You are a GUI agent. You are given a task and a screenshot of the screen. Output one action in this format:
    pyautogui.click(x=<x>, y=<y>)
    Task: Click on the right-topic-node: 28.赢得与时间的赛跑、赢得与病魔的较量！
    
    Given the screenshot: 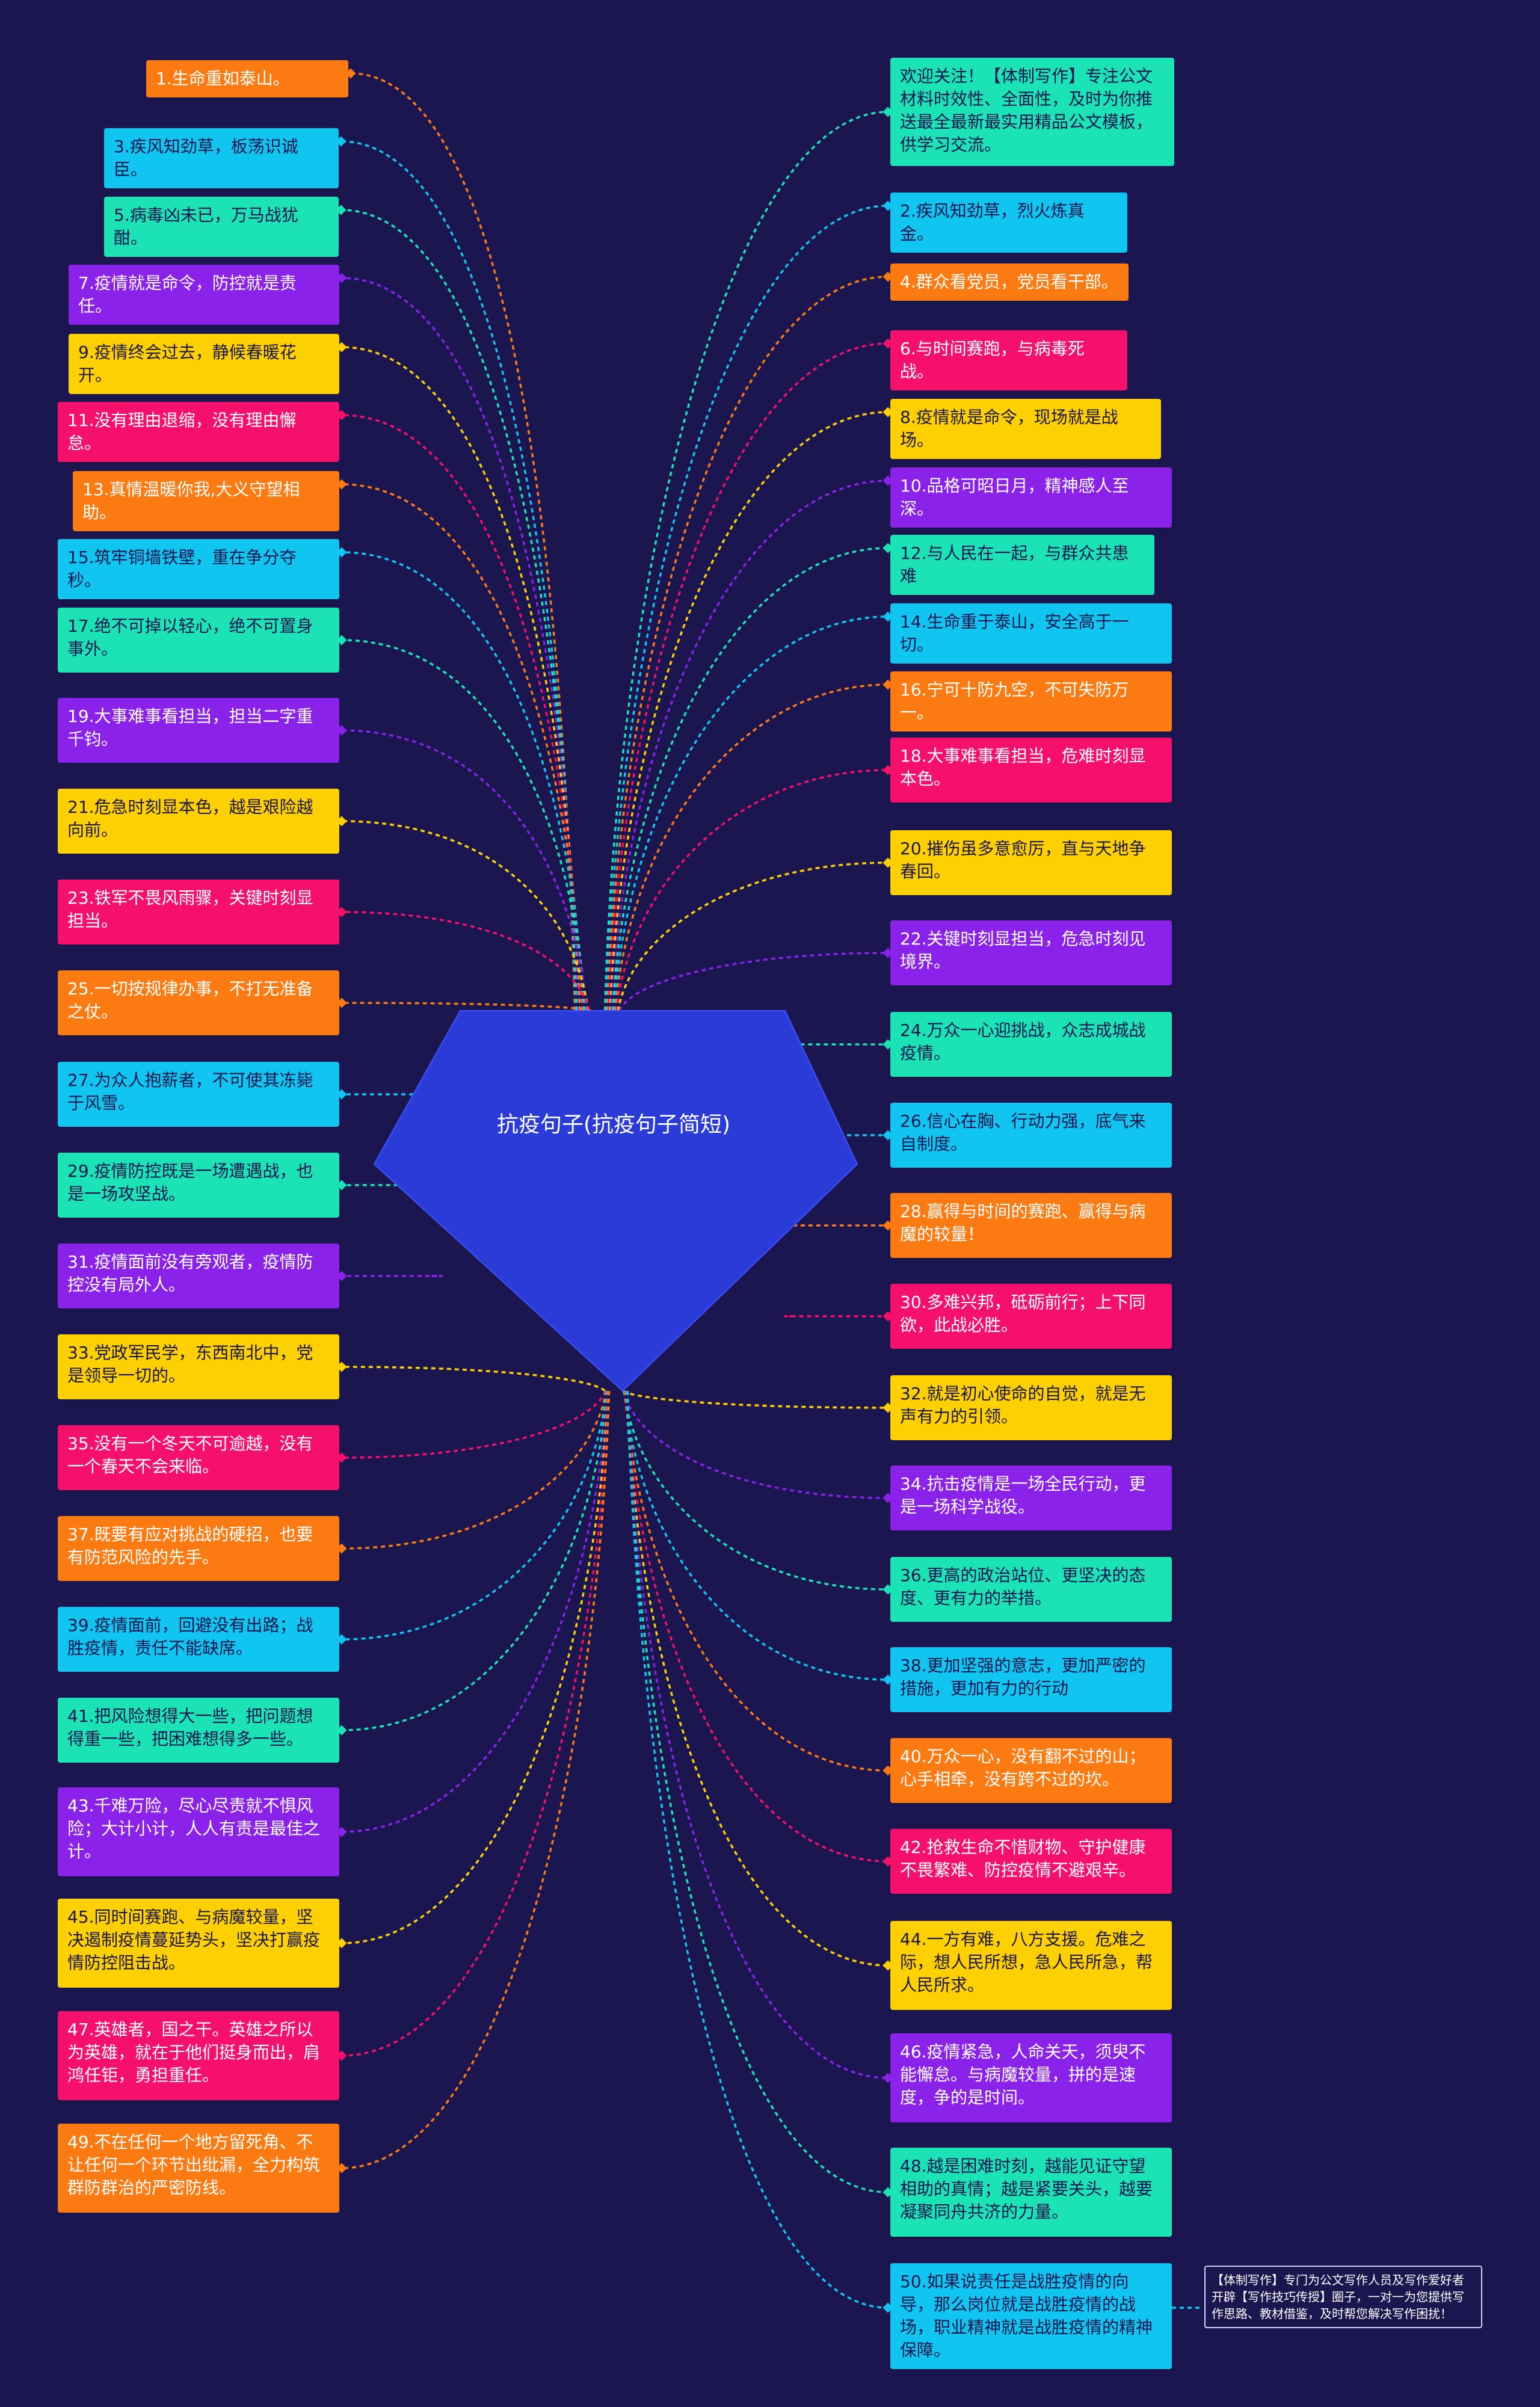 What is the action you would take?
    pyautogui.click(x=1031, y=1226)
    